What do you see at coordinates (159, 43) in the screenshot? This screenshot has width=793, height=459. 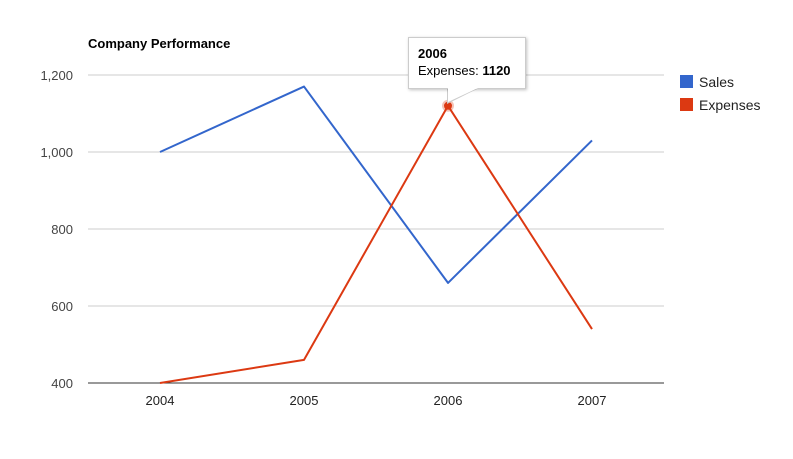 I see `chart-title: Company Performance` at bounding box center [159, 43].